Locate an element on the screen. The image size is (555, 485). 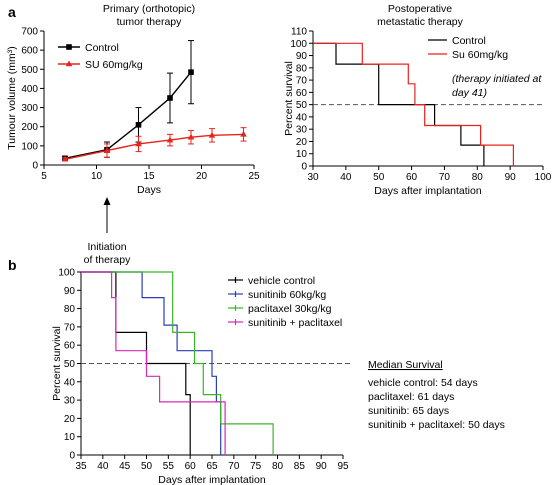
median-survival-line: sunitinib + paclitaxel: 50 days is located at coordinates (436, 425).